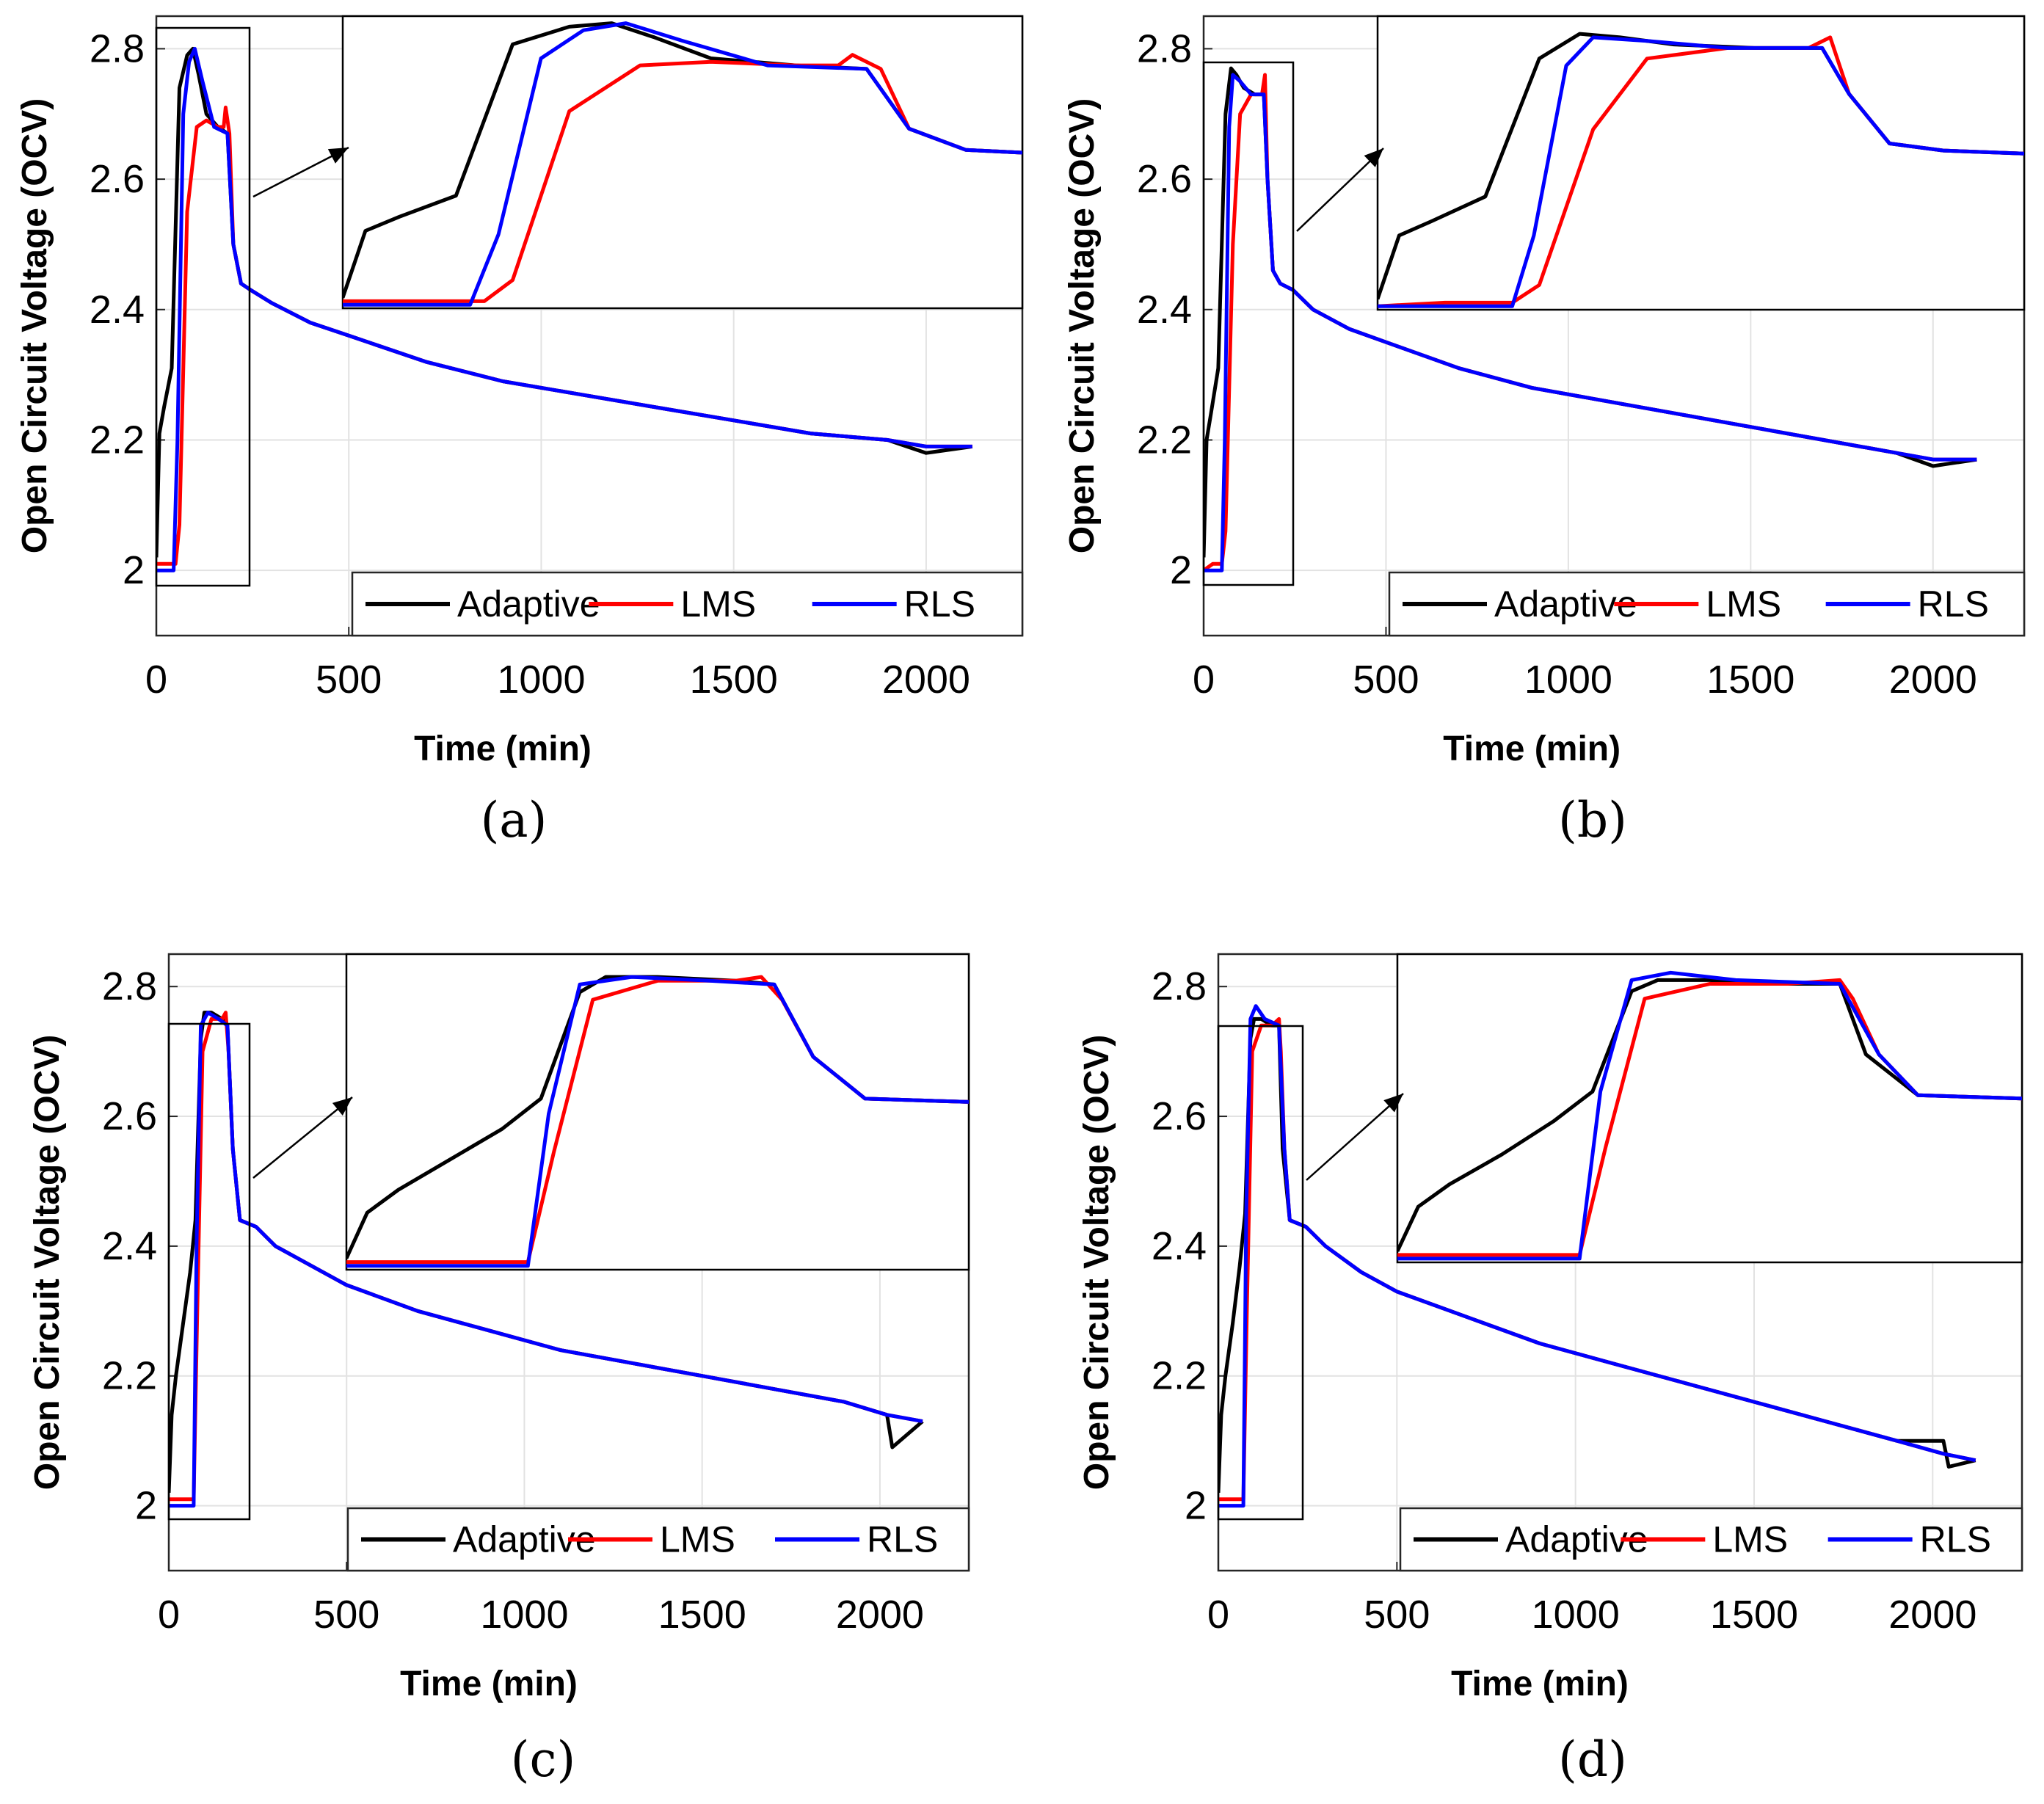 The image size is (2044, 1804). I want to click on panel-label: (c), so click(543, 1759).